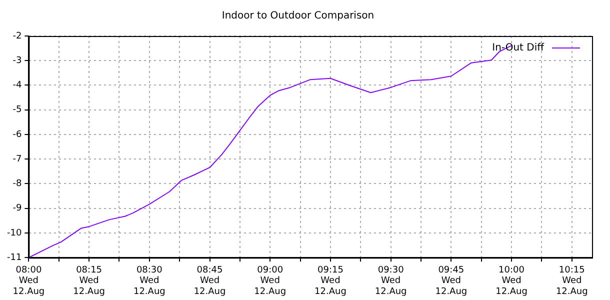 This screenshot has width=610, height=300. What do you see at coordinates (89, 281) in the screenshot?
I see `x-tick-label: 08:15 Wed 12.Aug` at bounding box center [89, 281].